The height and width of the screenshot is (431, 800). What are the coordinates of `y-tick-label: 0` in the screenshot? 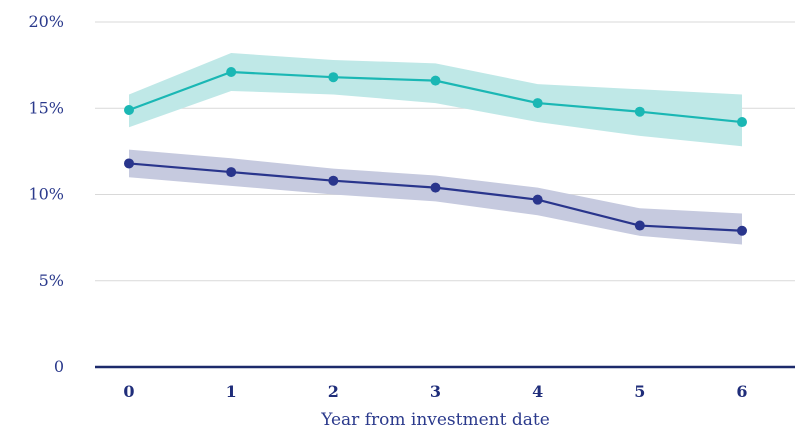 It's located at (59, 366).